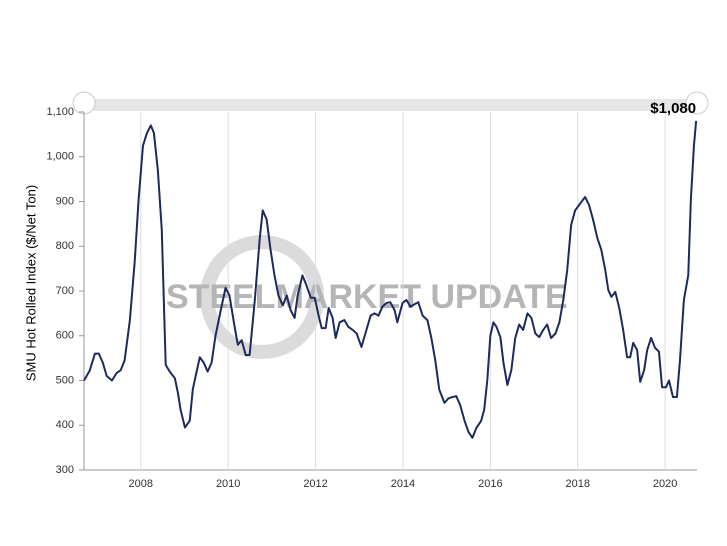 The width and height of the screenshot is (727, 546). I want to click on scrollbar-track, so click(390, 105).